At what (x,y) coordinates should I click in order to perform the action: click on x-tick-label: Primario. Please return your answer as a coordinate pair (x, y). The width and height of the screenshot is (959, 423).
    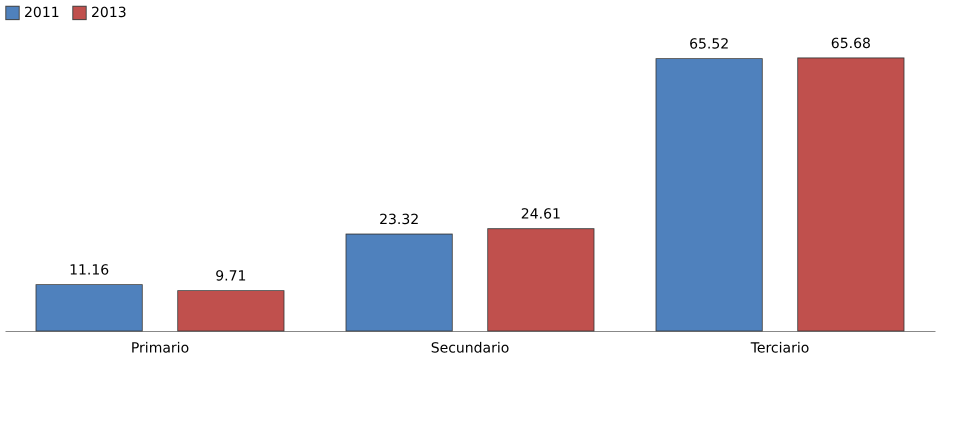
    Looking at the image, I should click on (160, 348).